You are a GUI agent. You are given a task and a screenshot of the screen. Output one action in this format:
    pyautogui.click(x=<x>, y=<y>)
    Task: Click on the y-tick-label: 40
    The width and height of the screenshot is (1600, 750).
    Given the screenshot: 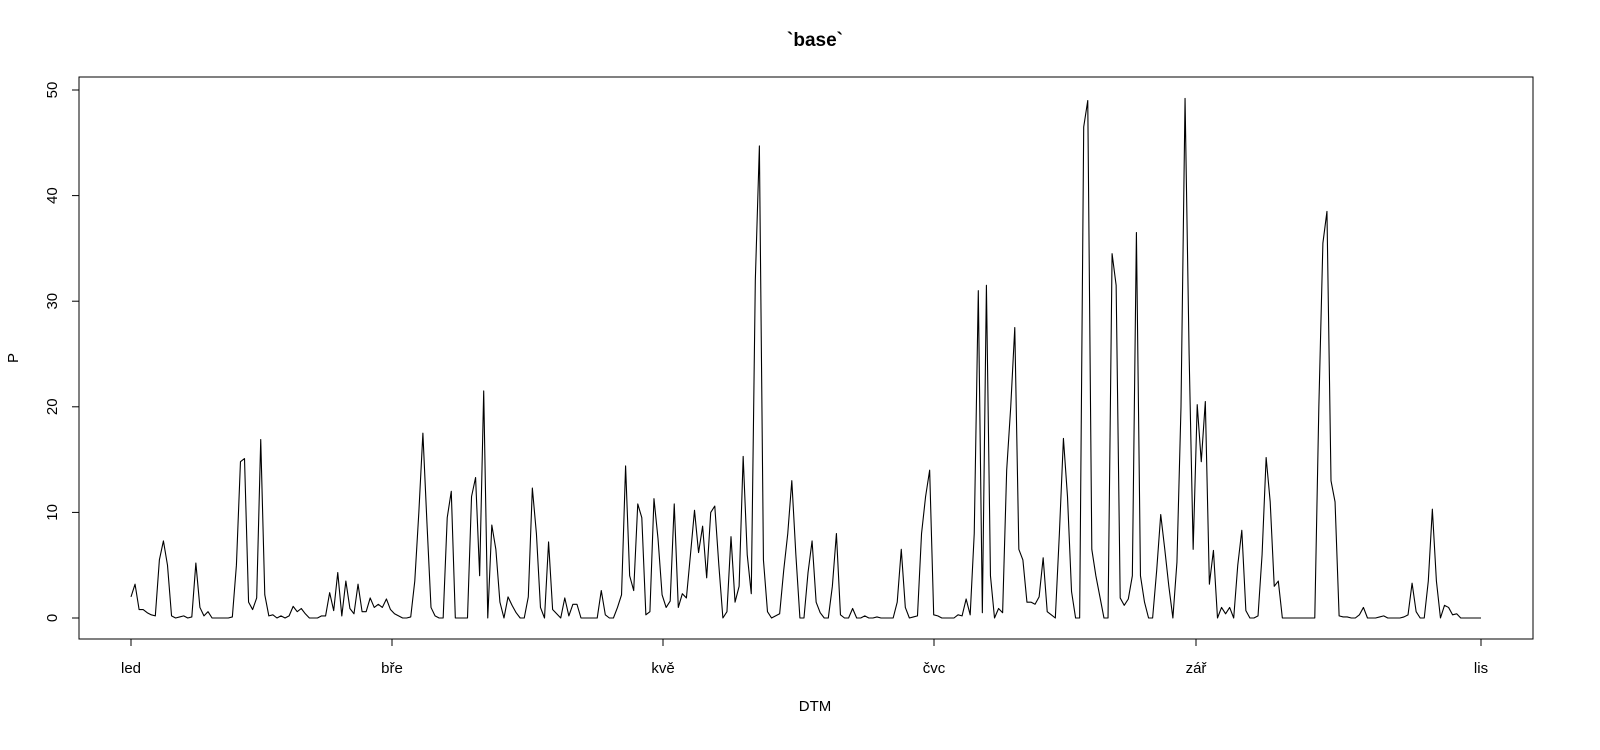 What is the action you would take?
    pyautogui.click(x=52, y=195)
    